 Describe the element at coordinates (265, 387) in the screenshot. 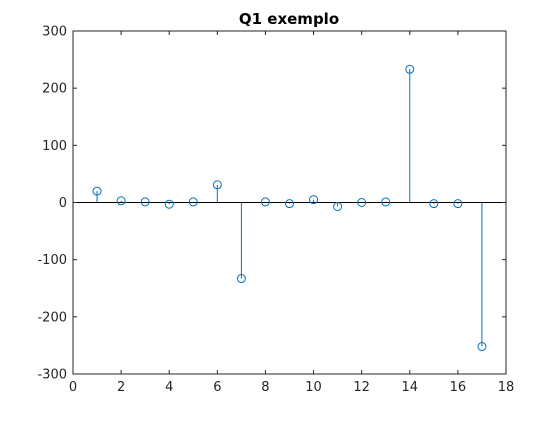

I see `x-tick-label: 8` at that location.